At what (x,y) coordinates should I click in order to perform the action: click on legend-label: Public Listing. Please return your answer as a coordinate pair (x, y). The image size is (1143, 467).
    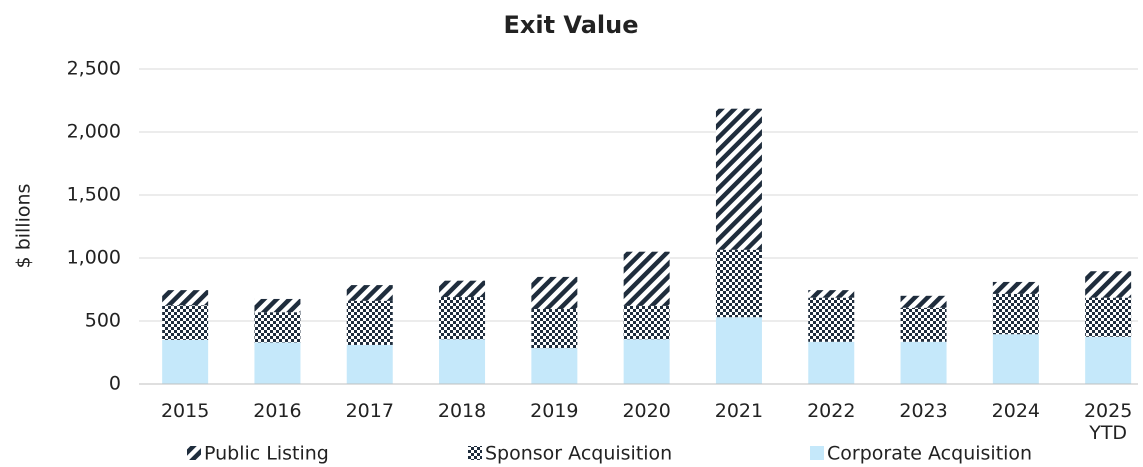
    Looking at the image, I should click on (266, 454).